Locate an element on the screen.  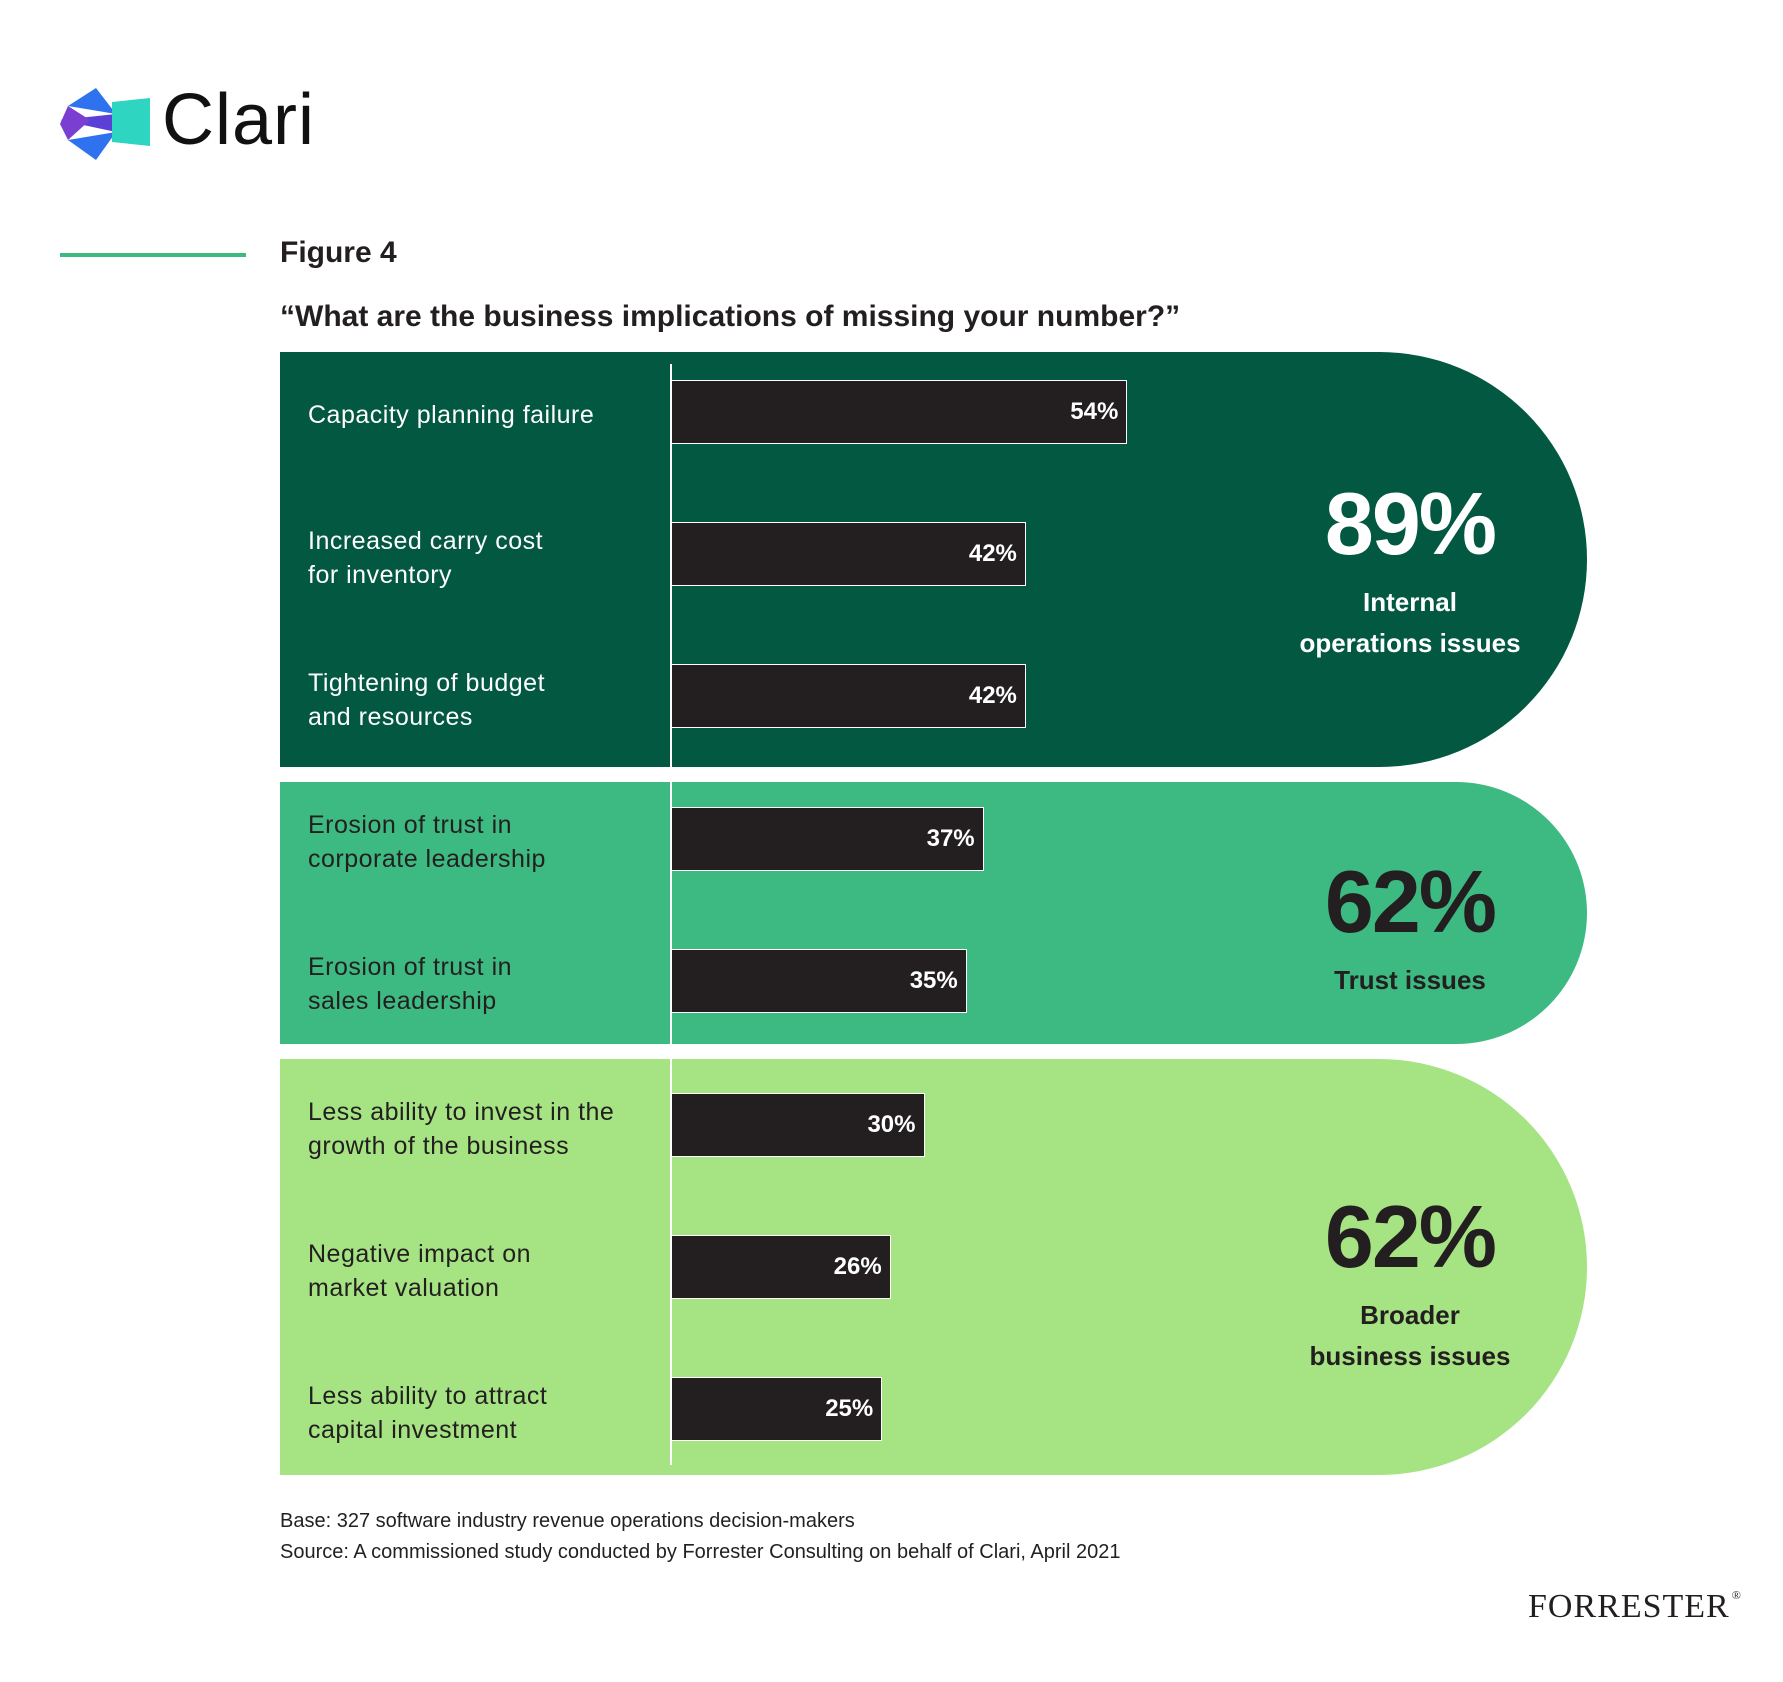
caption-line: Trust issues is located at coordinates (1410, 980).